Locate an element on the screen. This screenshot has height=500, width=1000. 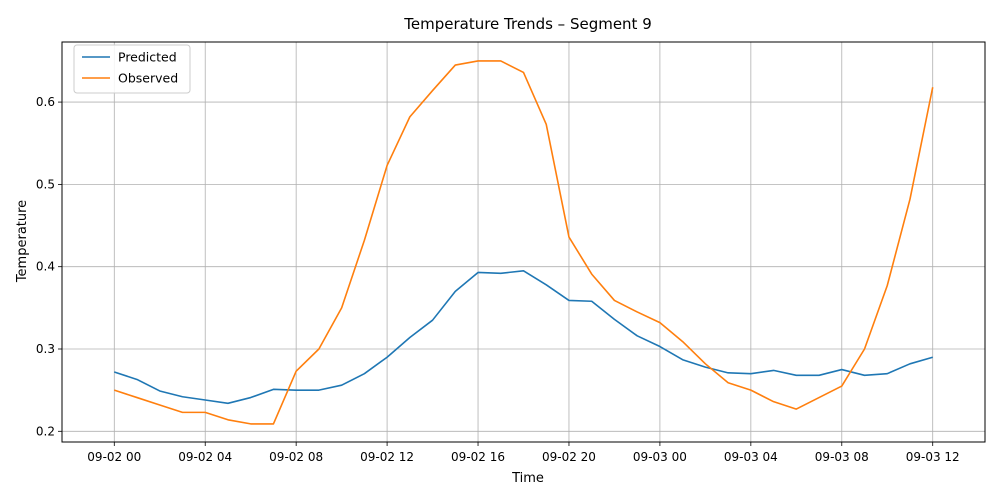
y-axis-label: Temperature is located at coordinates (22, 241).